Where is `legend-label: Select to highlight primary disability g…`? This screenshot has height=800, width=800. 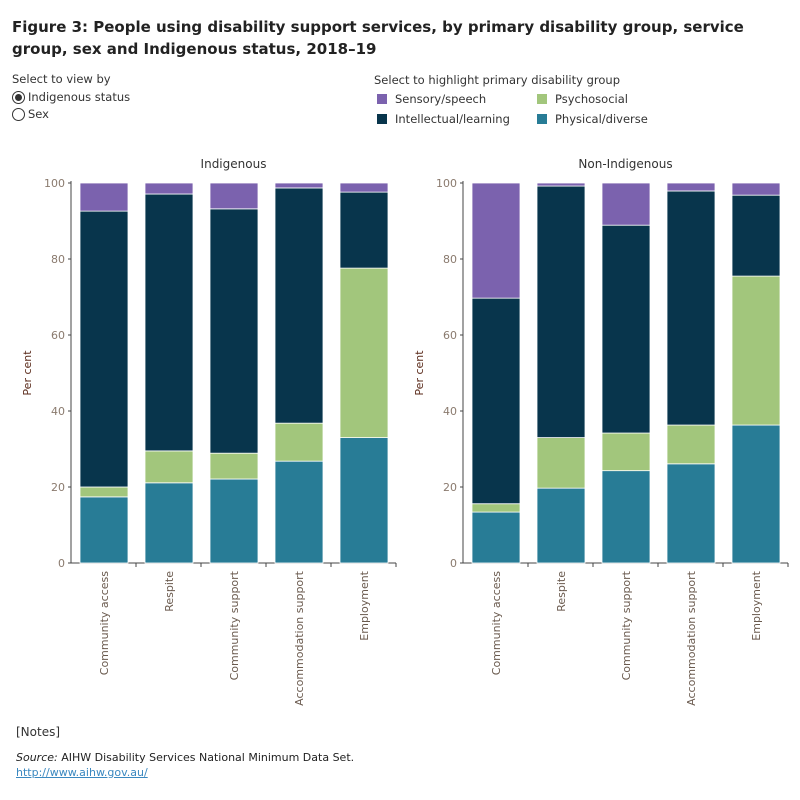 legend-label: Select to highlight primary disability g… is located at coordinates (497, 80).